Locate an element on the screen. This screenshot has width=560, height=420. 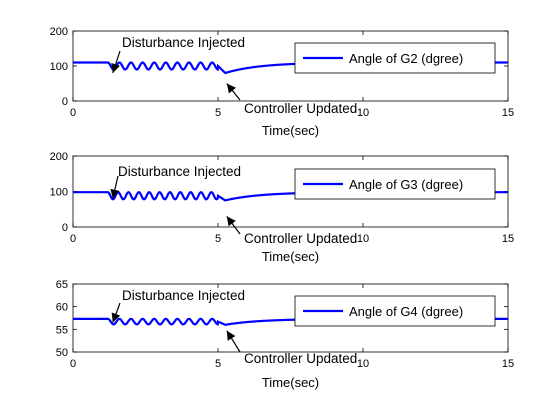
legend: Angle of G4 (dgree) is located at coordinates (395, 311).